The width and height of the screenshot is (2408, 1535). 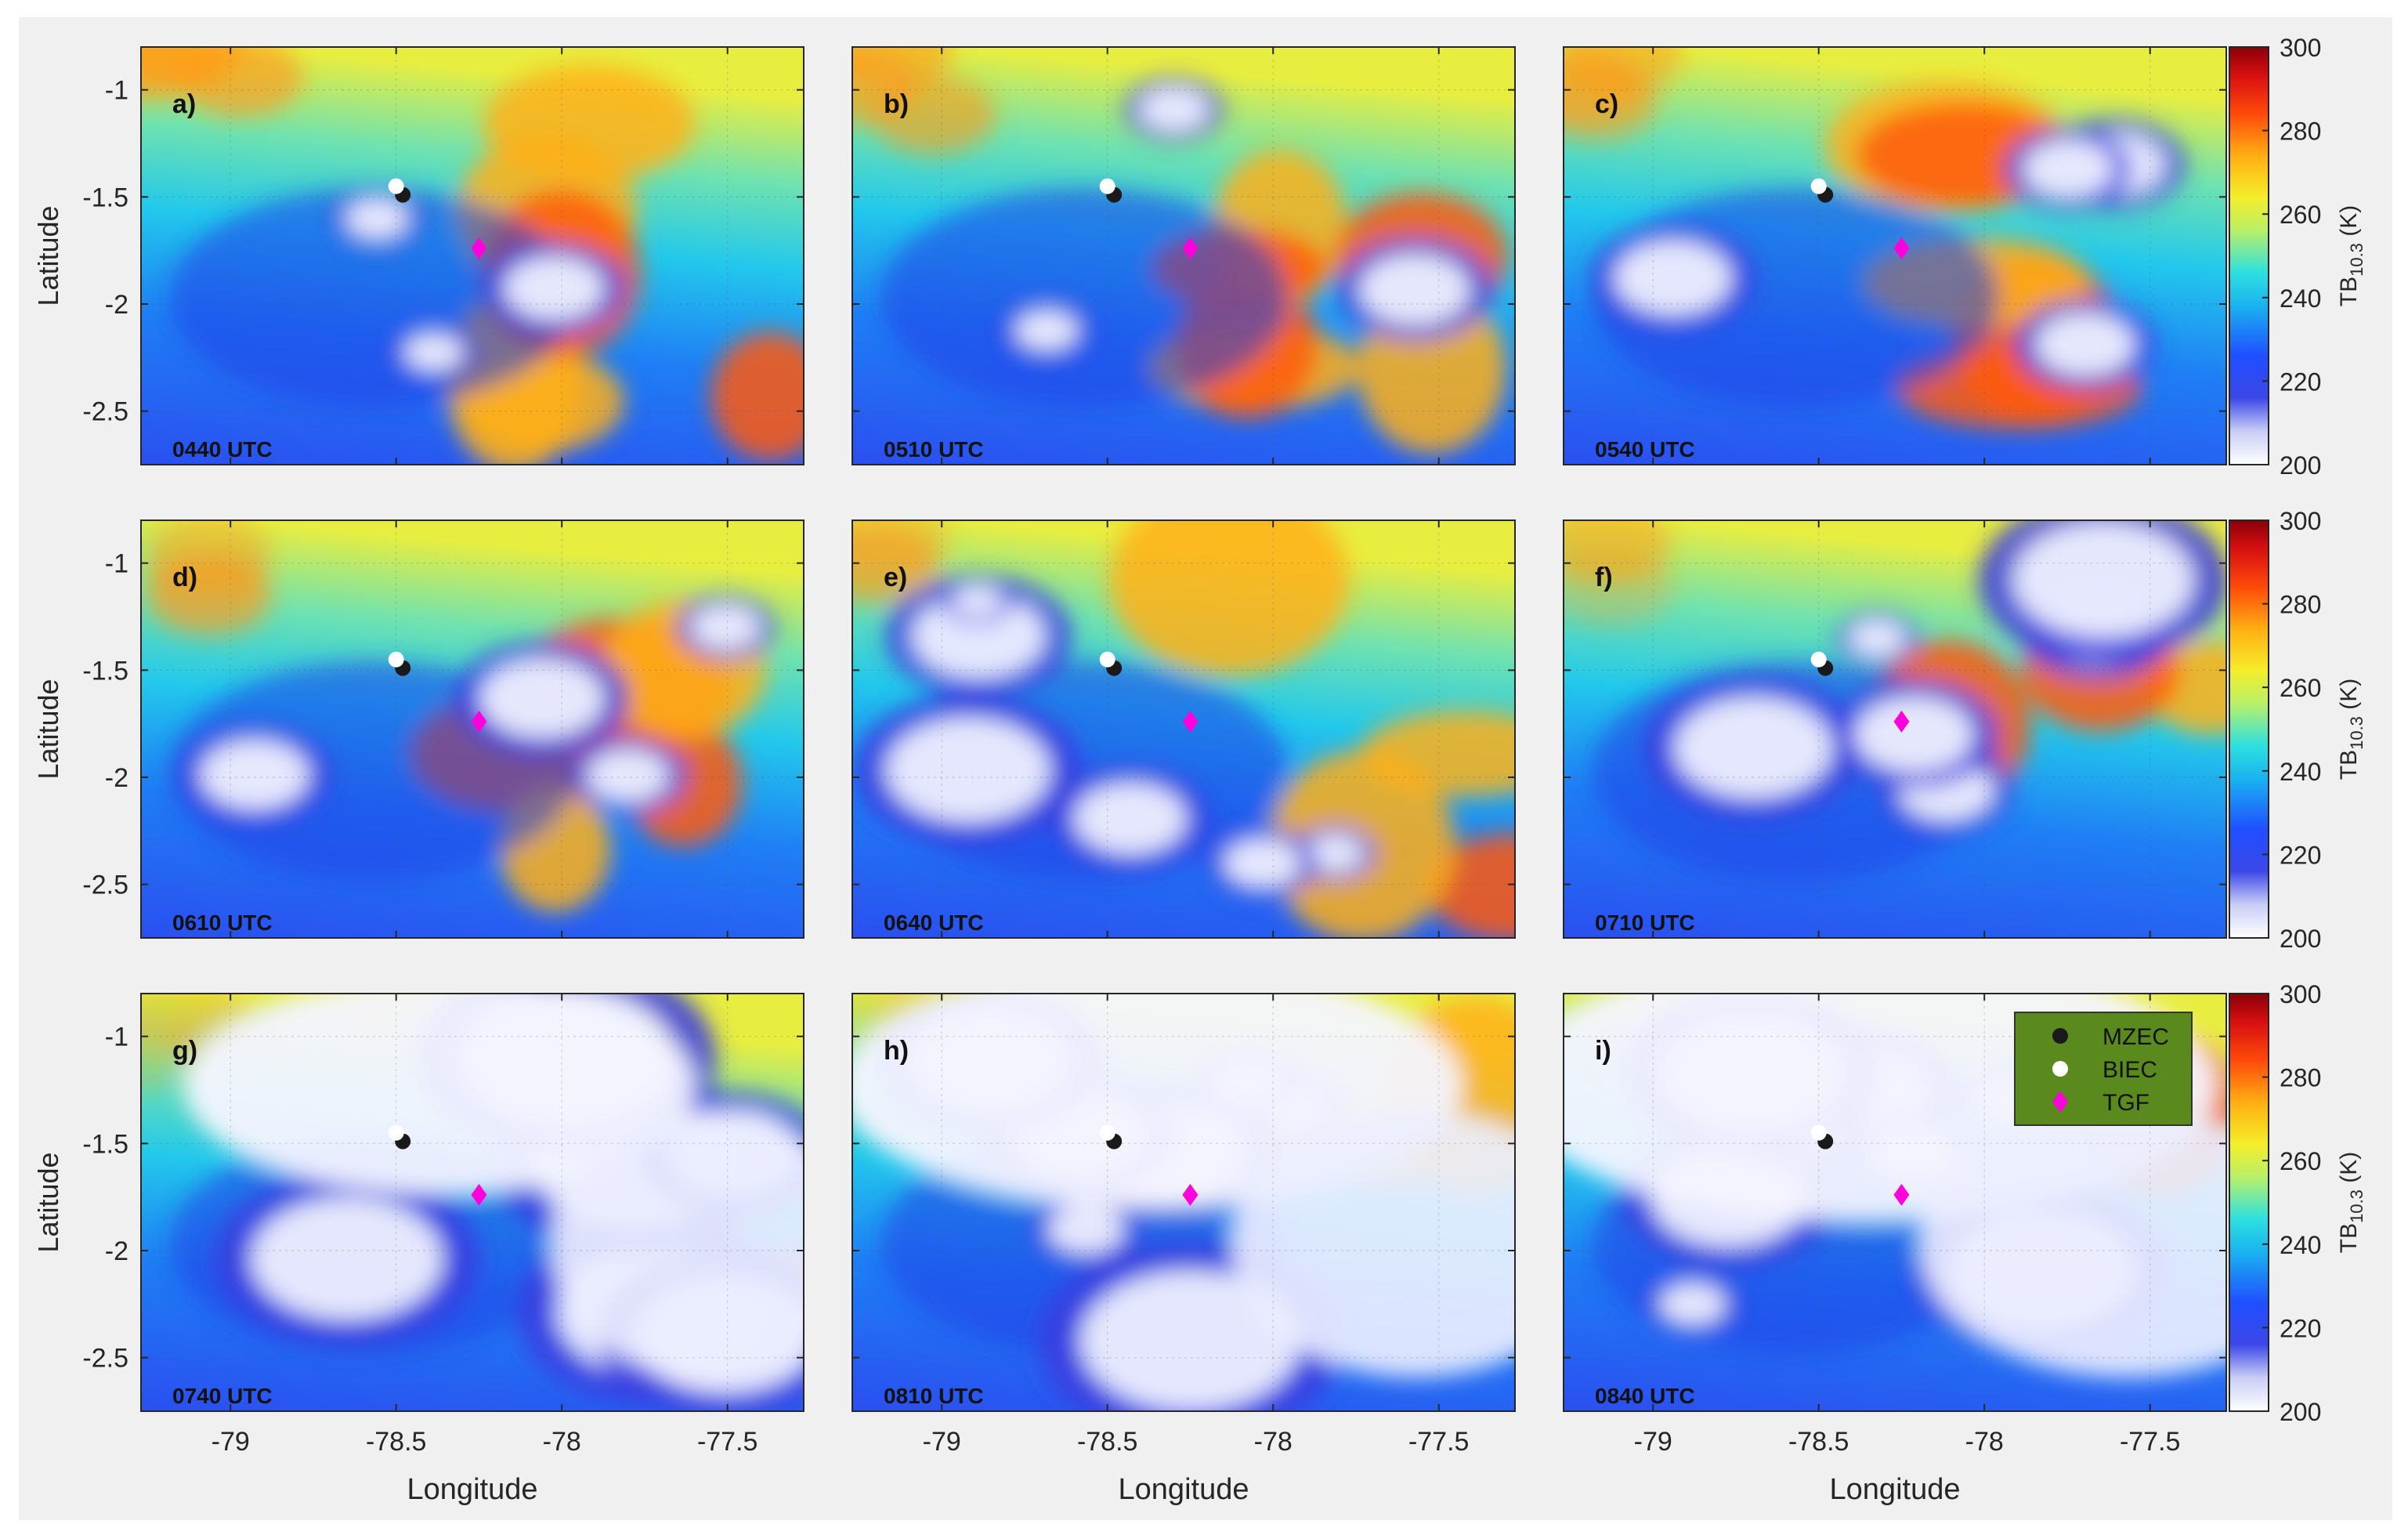 I want to click on panel-time: 0710 UTC, so click(x=1645, y=923).